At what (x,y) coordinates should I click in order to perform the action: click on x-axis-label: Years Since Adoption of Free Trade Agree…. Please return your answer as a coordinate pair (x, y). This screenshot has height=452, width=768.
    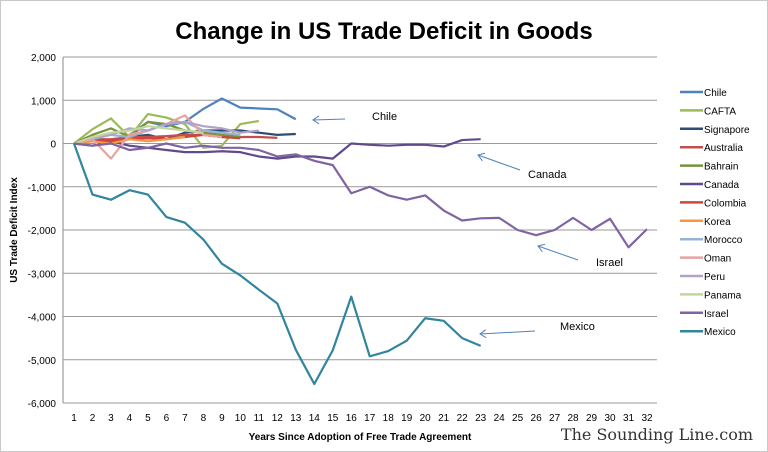
    Looking at the image, I should click on (360, 437).